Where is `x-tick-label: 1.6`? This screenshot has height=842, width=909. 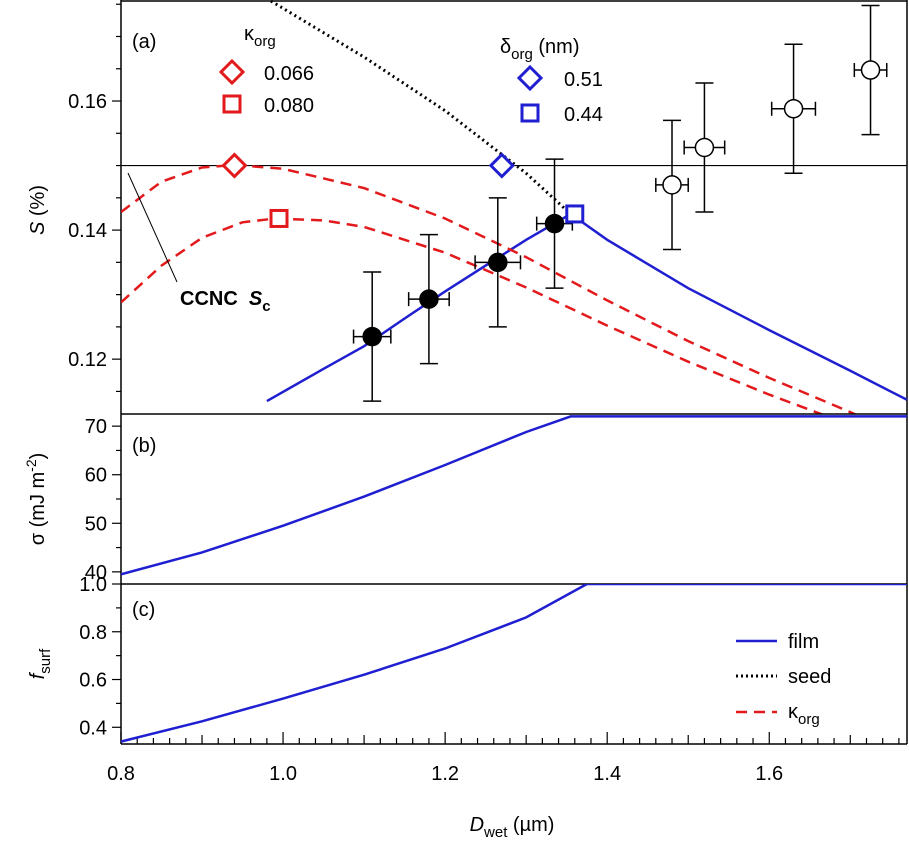
x-tick-label: 1.6 is located at coordinates (769, 774).